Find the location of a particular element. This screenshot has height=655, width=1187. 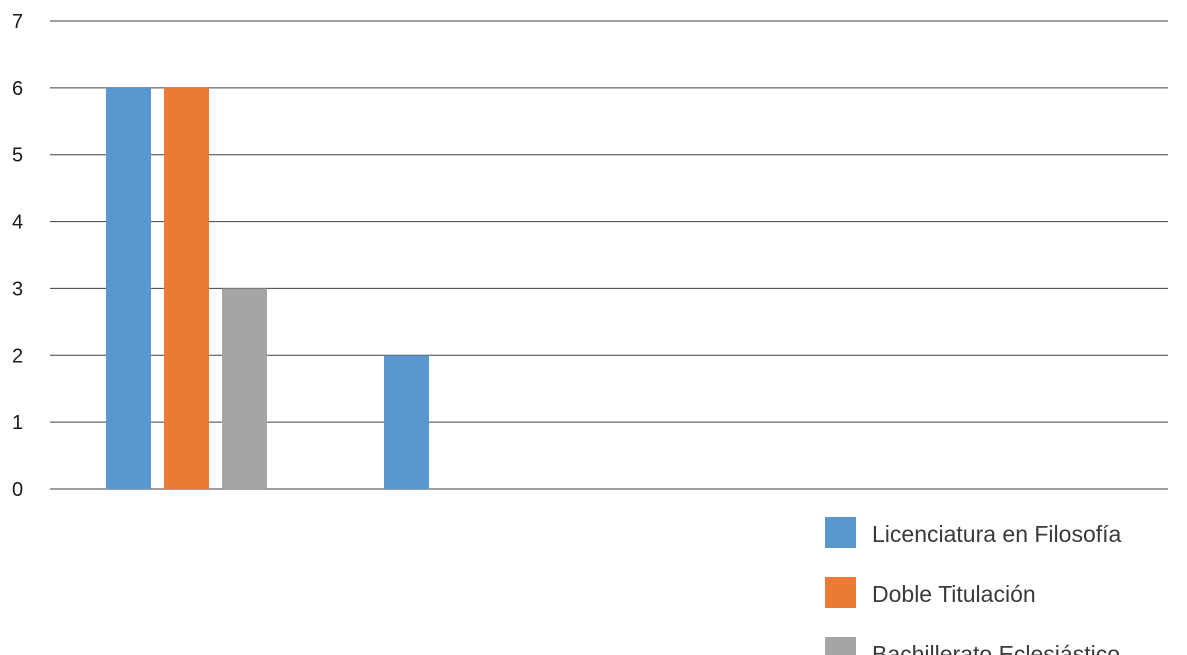

legend-label: Doble Titulación is located at coordinates (954, 594).